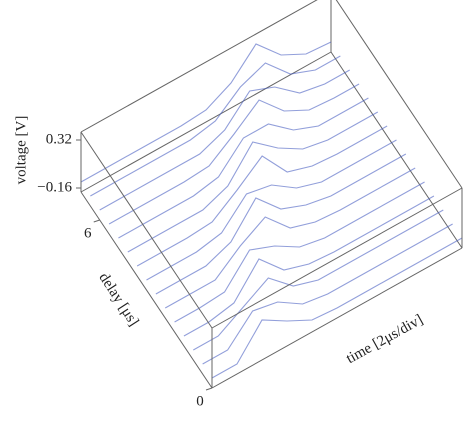 The width and height of the screenshot is (474, 424). Describe the element at coordinates (88, 233) in the screenshot. I see `y-tick-label: 6` at that location.